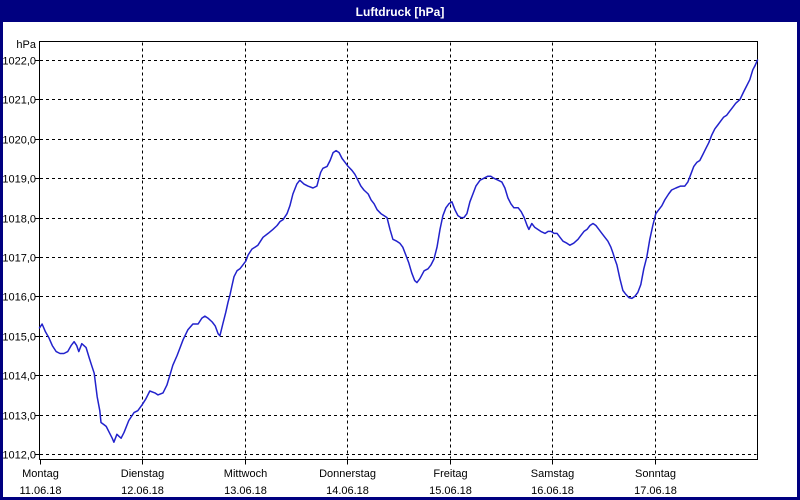 The width and height of the screenshot is (800, 500). Describe the element at coordinates (19, 101) in the screenshot. I see `y-tick-label: 1021,0` at that location.